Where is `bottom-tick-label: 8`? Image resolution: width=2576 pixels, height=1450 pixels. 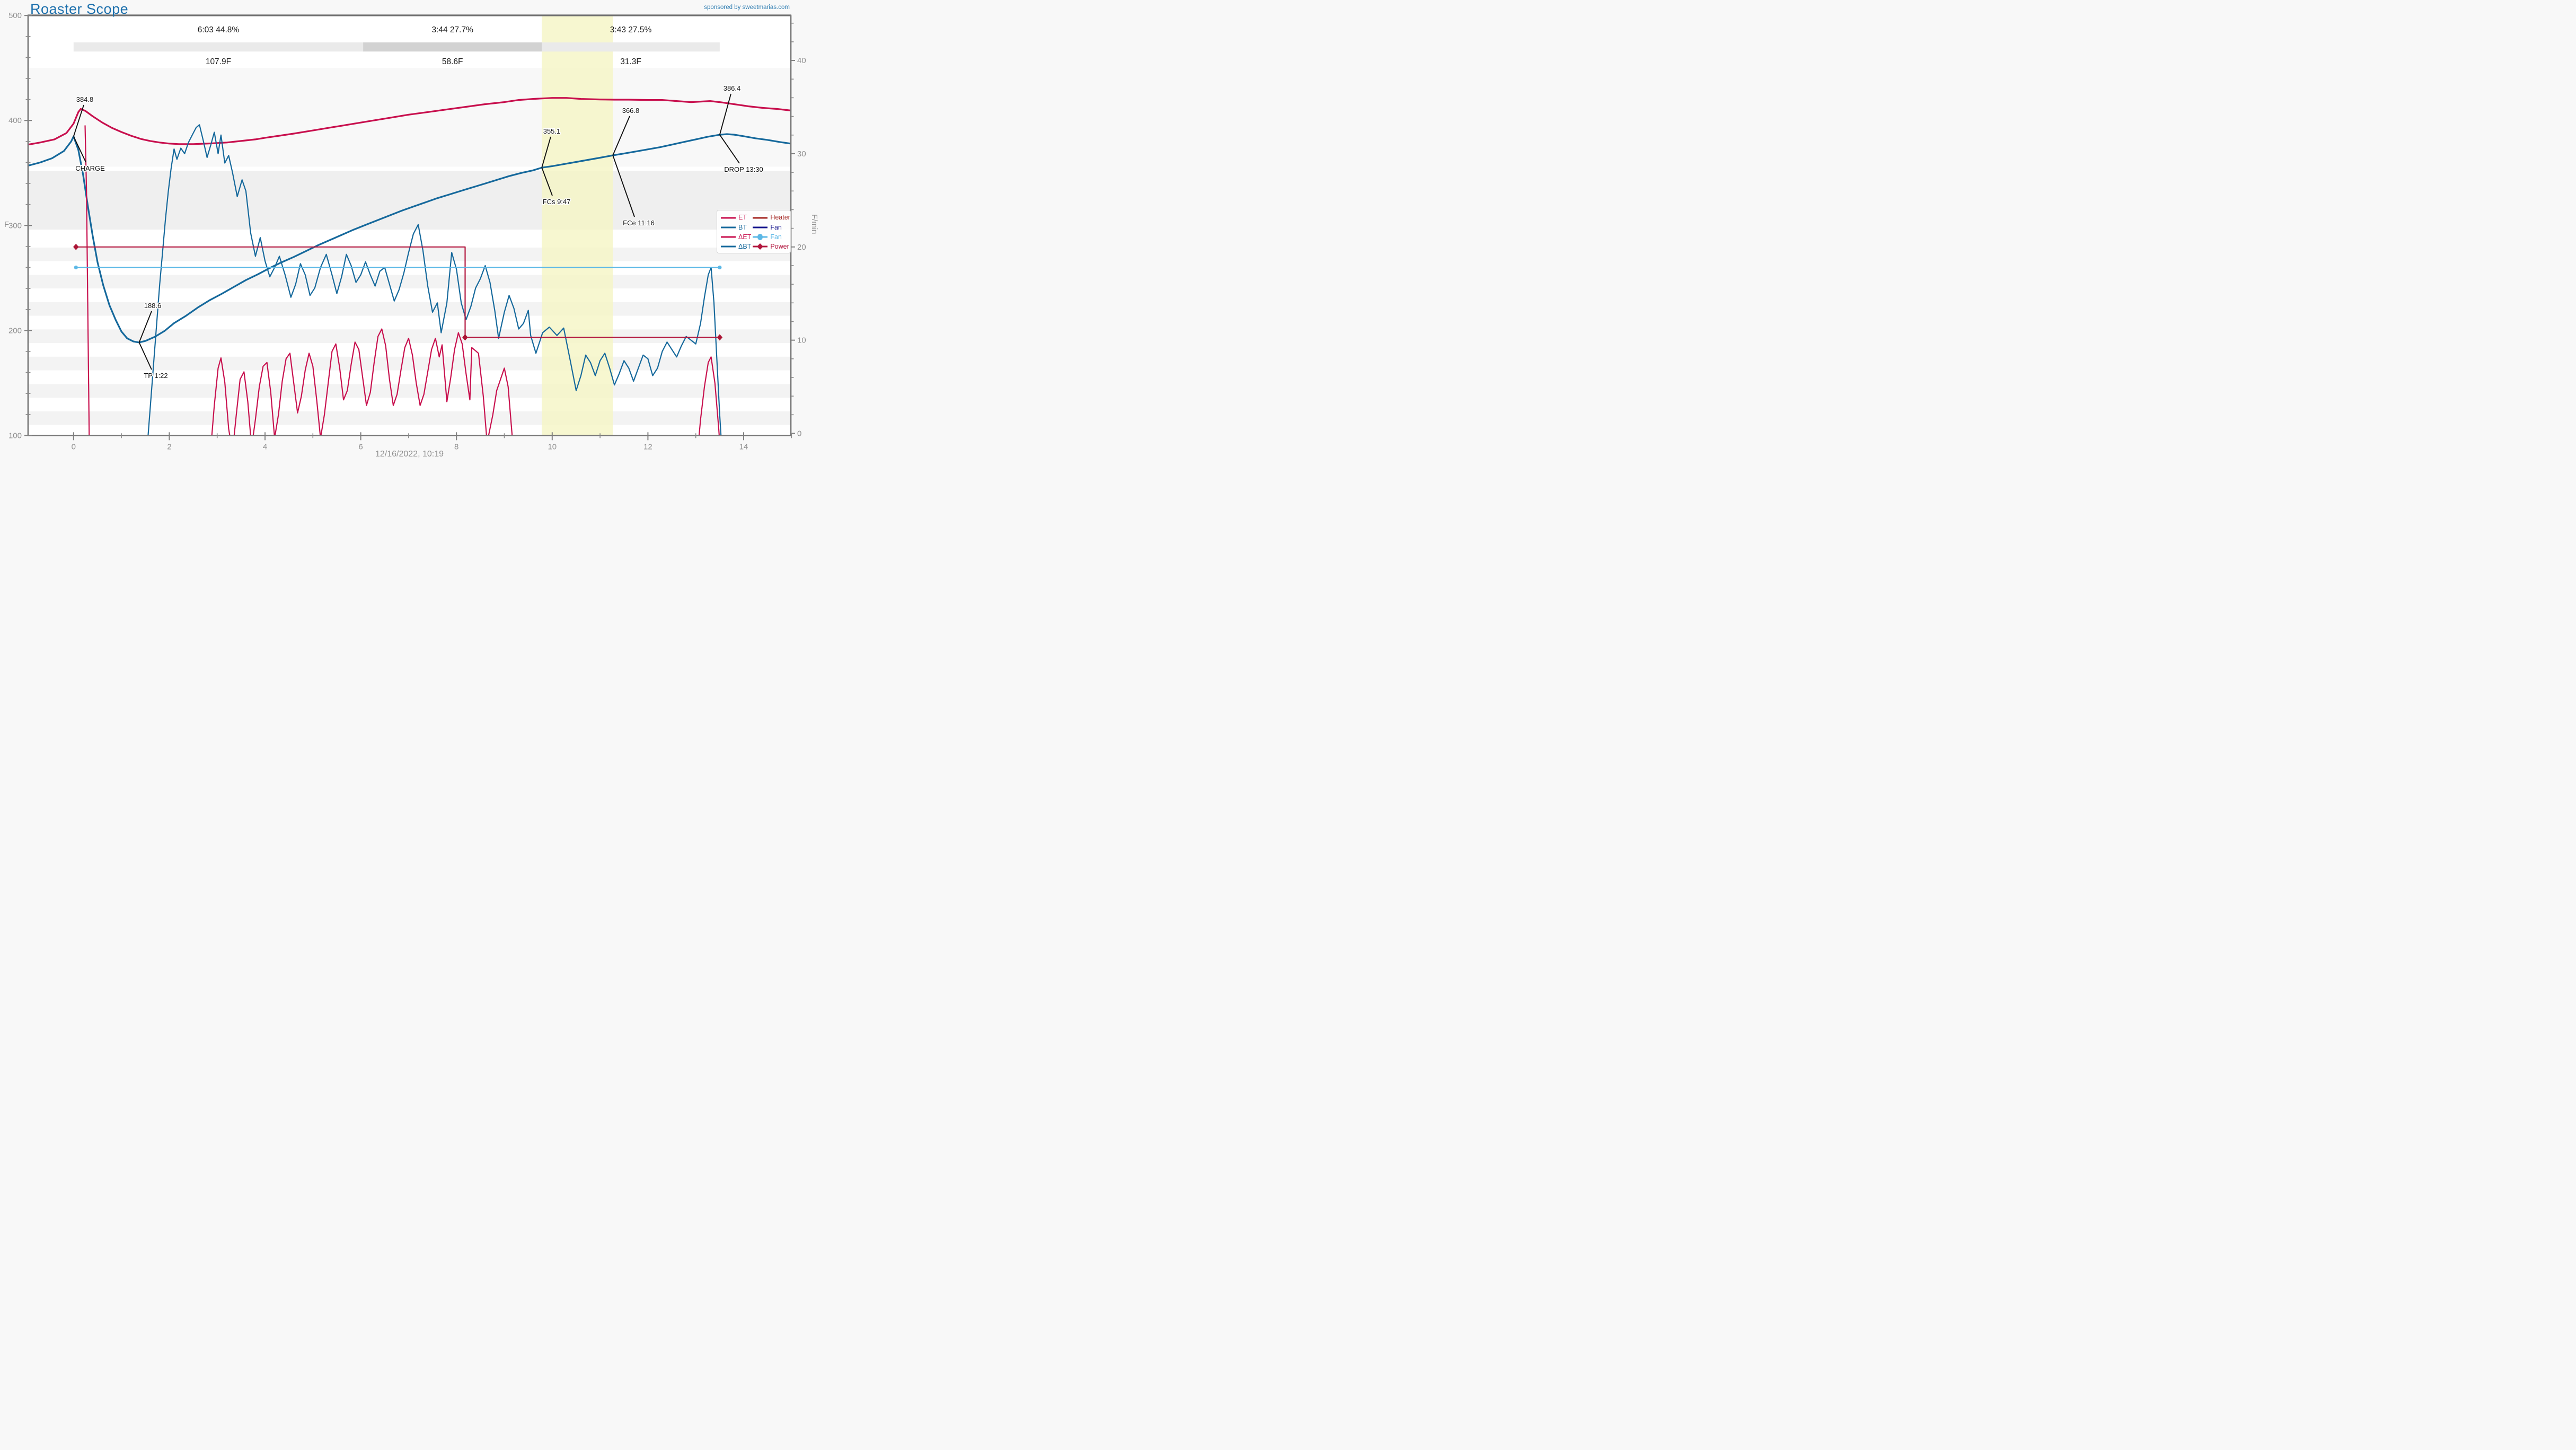
bottom-tick-label: 8 is located at coordinates (456, 447).